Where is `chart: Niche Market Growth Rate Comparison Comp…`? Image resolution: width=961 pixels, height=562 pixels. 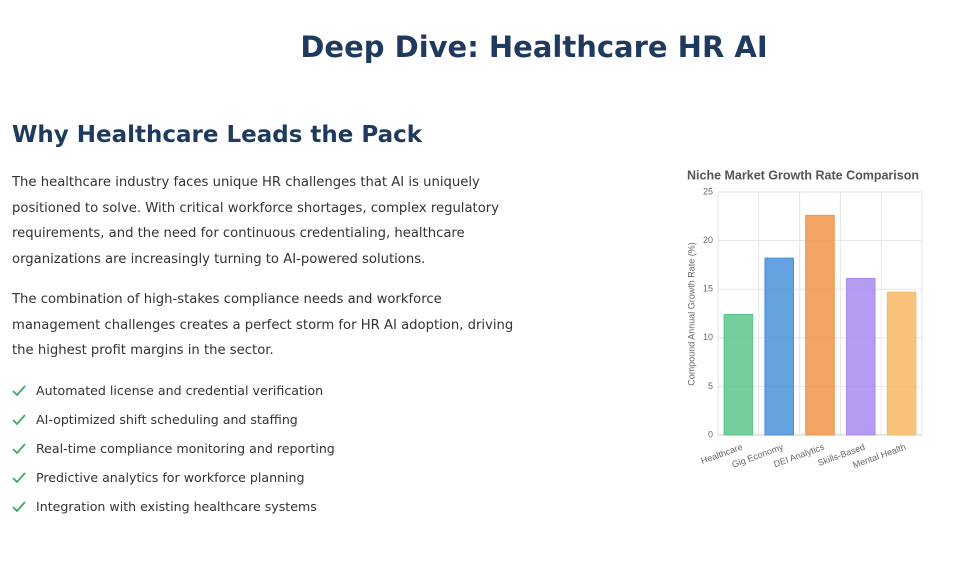
chart: Niche Market Growth Rate Comparison Comp… is located at coordinates (804, 319).